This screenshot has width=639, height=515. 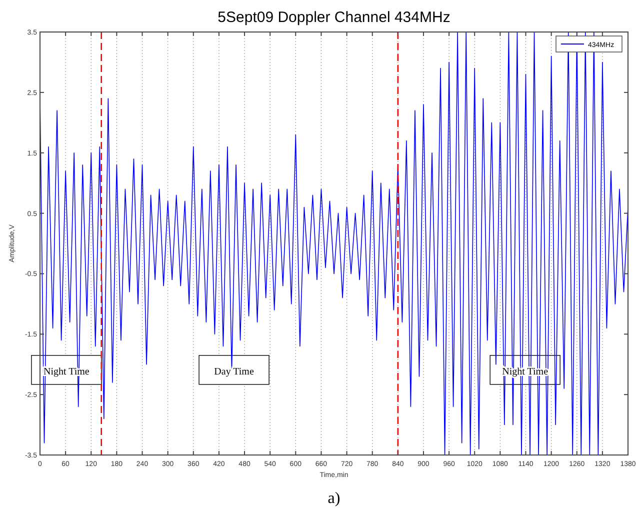 I want to click on chart-title: 5Sept09 Doppler Channel 434MHz, so click(x=334, y=17).